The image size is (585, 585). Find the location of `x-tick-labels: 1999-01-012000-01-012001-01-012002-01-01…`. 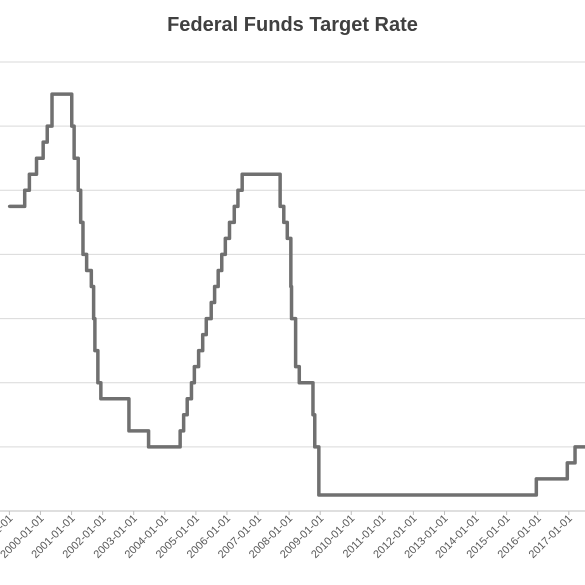

x-tick-labels: 1999-01-012000-01-012001-01-012002-01-01… is located at coordinates (287, 537).